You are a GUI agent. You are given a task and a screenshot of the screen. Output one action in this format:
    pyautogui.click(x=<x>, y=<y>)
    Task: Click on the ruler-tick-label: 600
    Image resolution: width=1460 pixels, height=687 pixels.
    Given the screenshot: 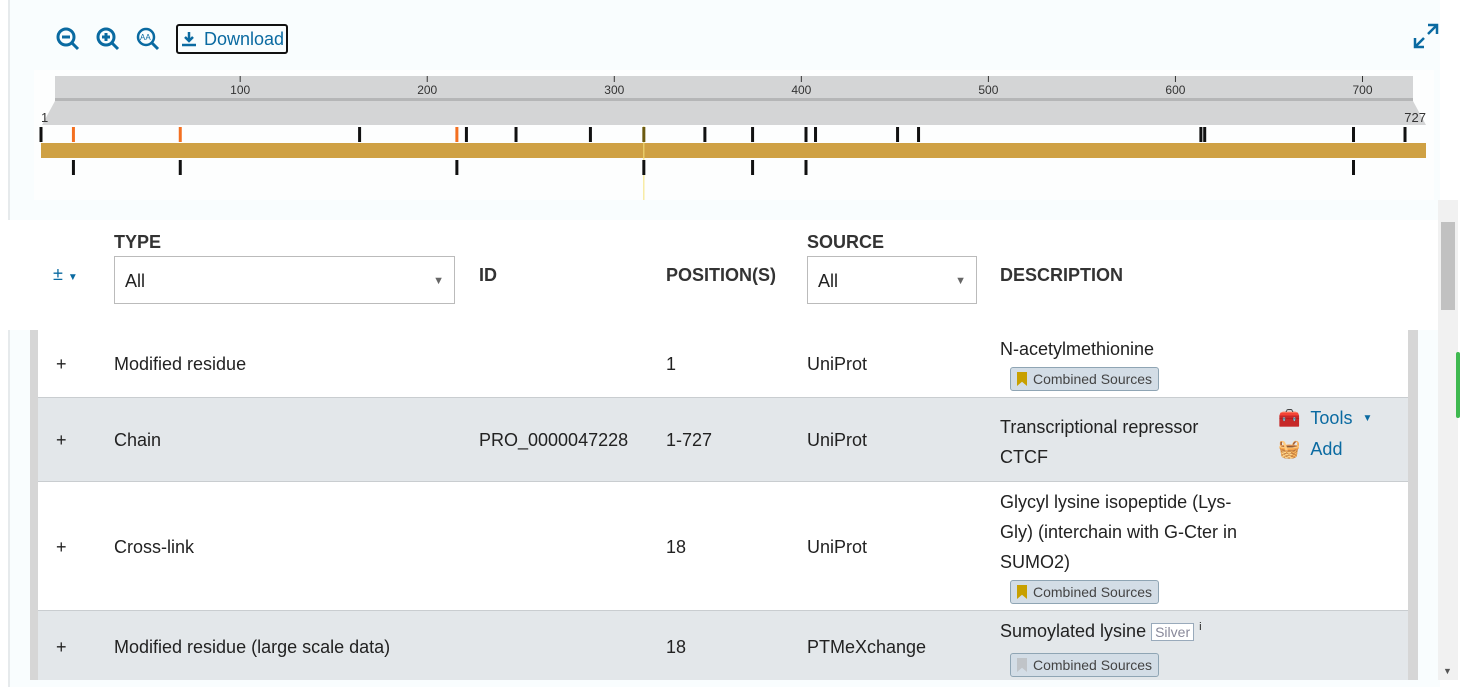 What is the action you would take?
    pyautogui.click(x=1175, y=90)
    